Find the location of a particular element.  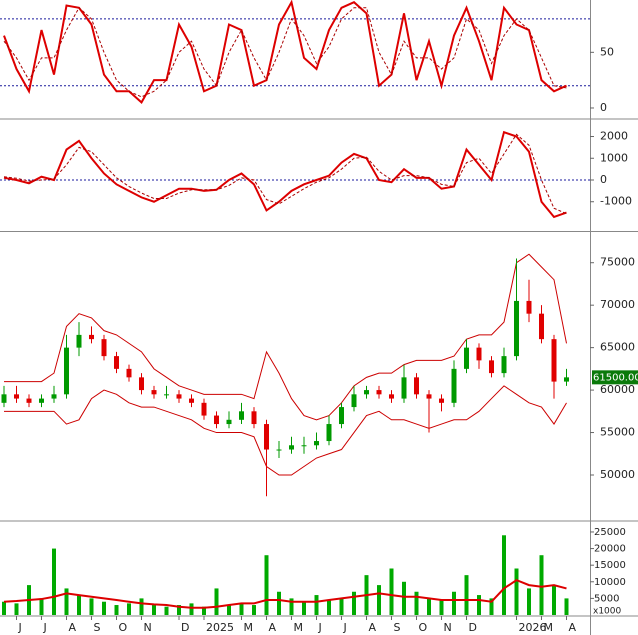

y-tick-label: 25000 is located at coordinates (610, 532).